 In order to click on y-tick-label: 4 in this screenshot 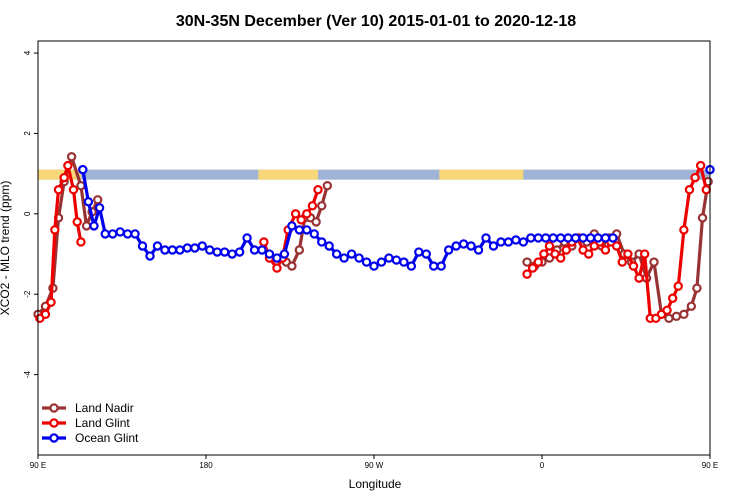, I will do `click(27, 52)`.